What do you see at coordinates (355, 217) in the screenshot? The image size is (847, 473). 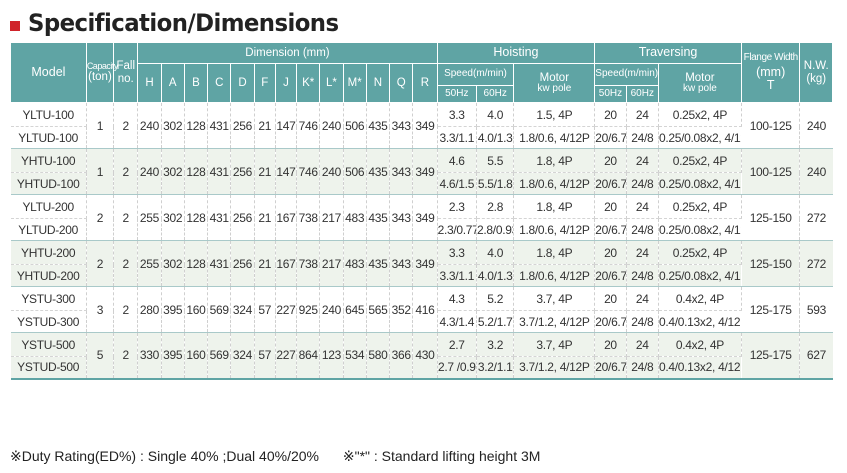 I see `dim-m-cell: 483` at bounding box center [355, 217].